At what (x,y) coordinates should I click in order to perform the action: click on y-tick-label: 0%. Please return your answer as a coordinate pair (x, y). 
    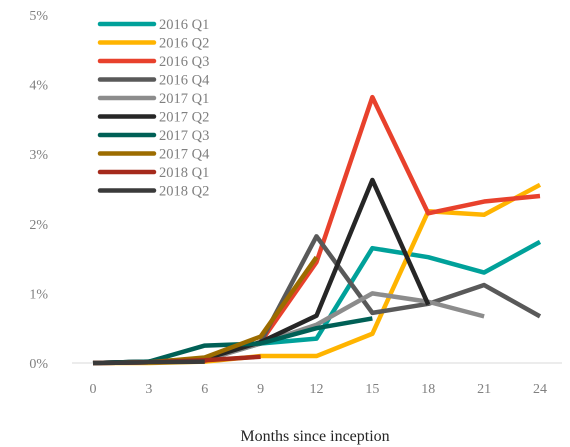
    Looking at the image, I should click on (38, 364).